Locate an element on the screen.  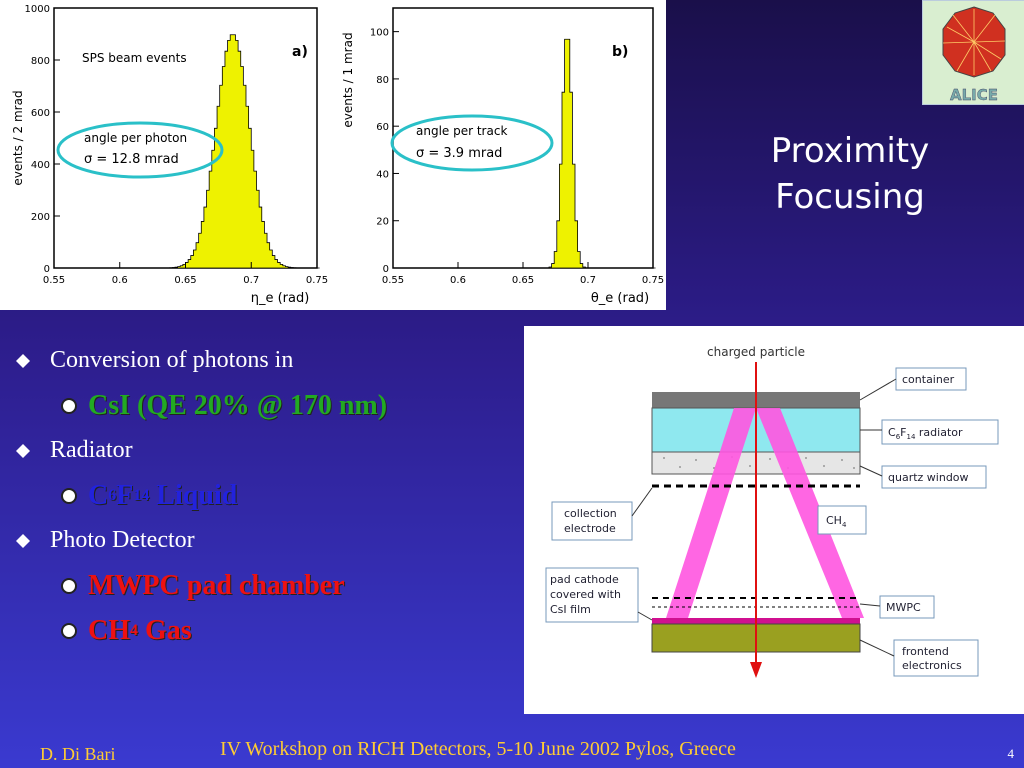
pad-label-box is located at coordinates (592, 595).